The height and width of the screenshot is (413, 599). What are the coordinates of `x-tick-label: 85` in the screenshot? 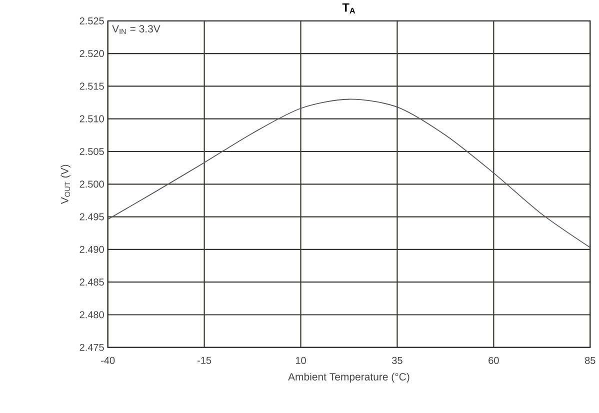 It's located at (590, 360).